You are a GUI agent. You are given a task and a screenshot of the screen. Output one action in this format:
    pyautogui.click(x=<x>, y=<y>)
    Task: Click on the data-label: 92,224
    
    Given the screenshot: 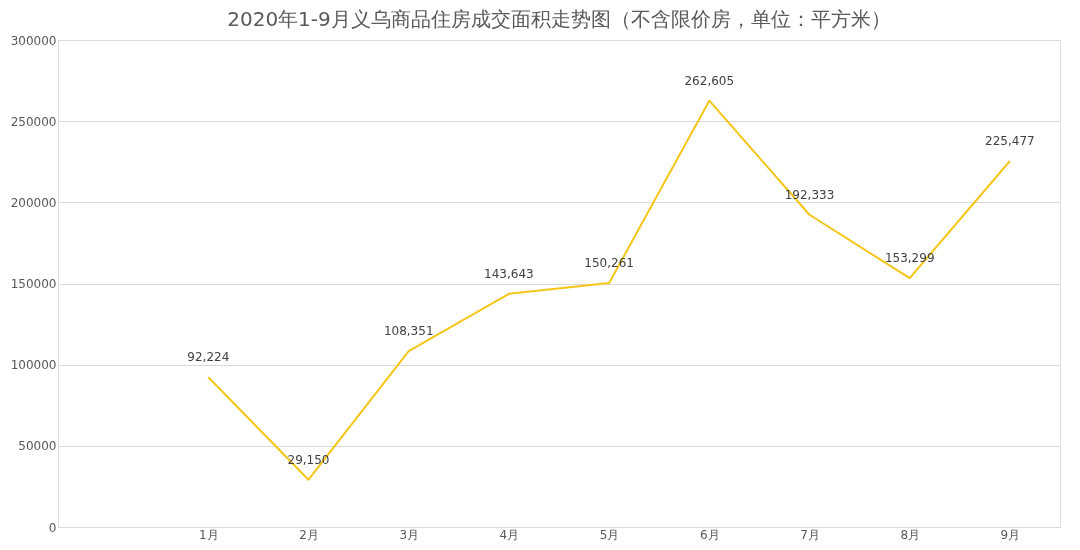 What is the action you would take?
    pyautogui.click(x=208, y=357)
    